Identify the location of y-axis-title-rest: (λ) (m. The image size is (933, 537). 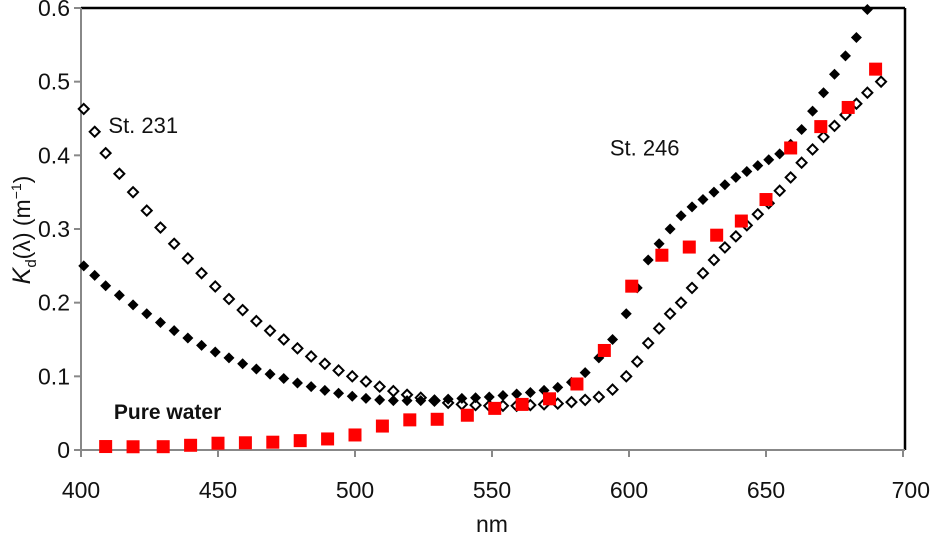
(22, 229).